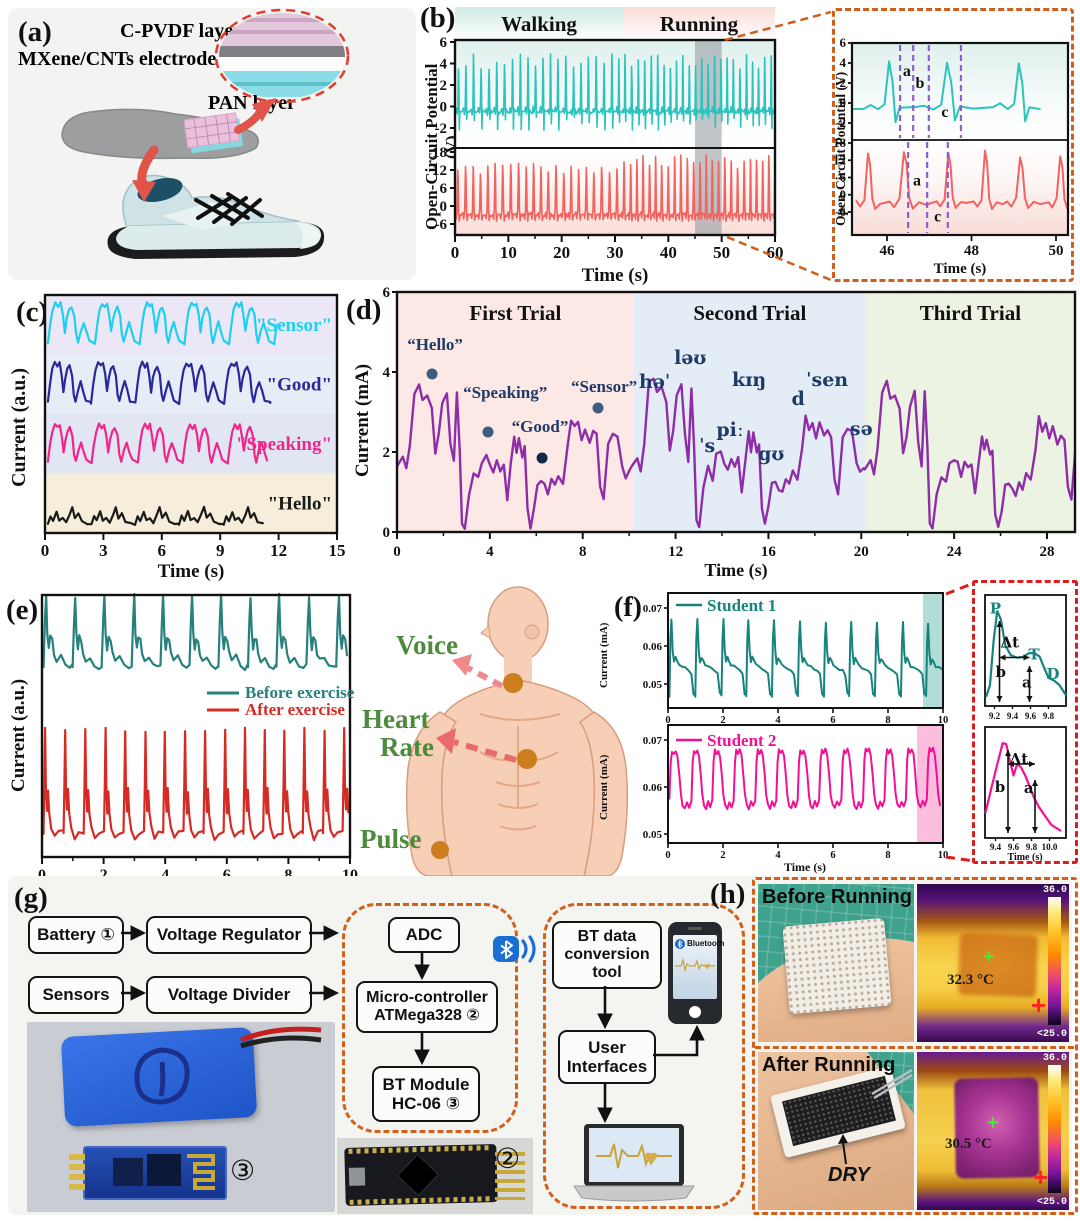 The height and width of the screenshot is (1221, 1080). I want to click on black-wire, so click(281, 1042).